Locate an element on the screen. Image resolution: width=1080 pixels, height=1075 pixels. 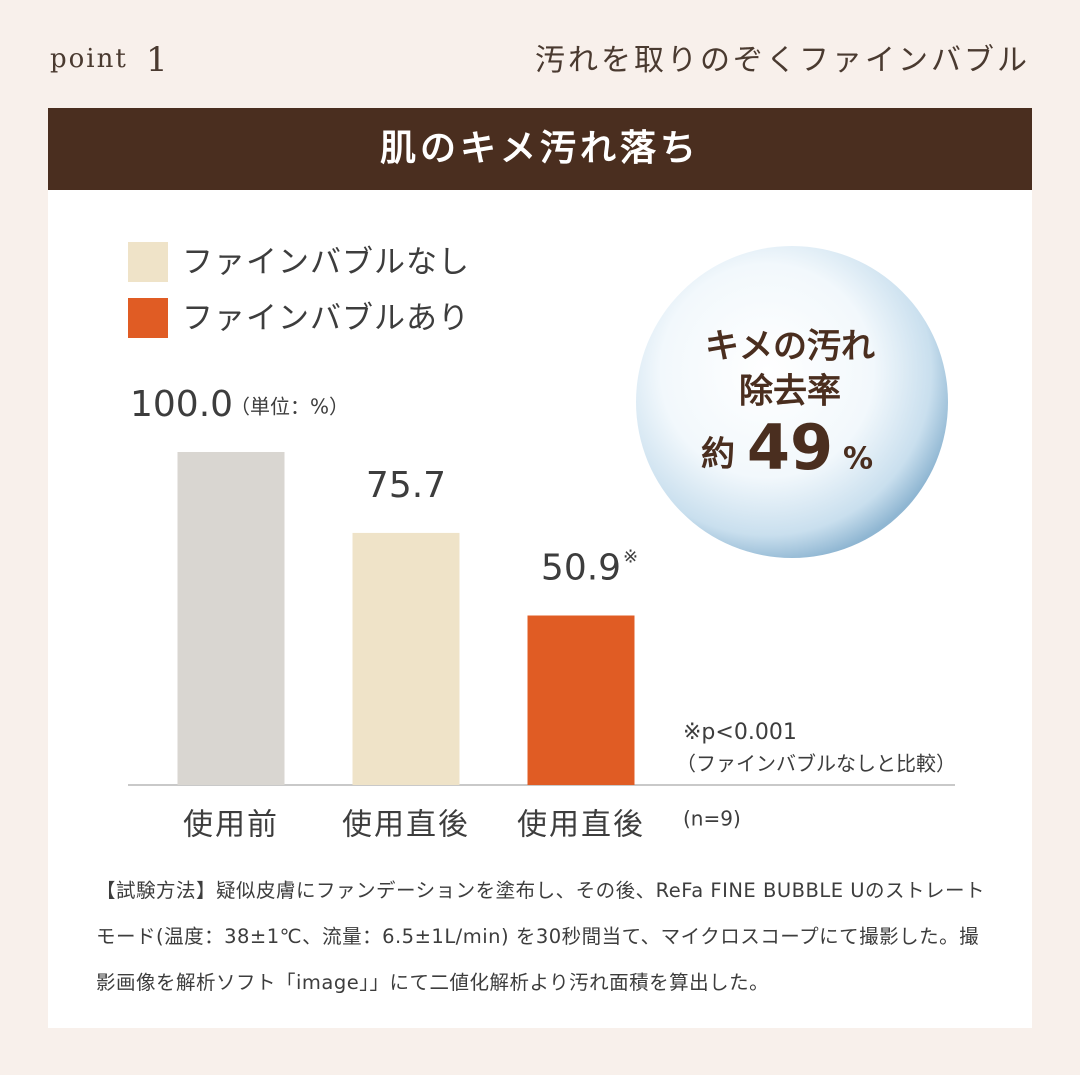
bubble is located at coordinates (792, 402).